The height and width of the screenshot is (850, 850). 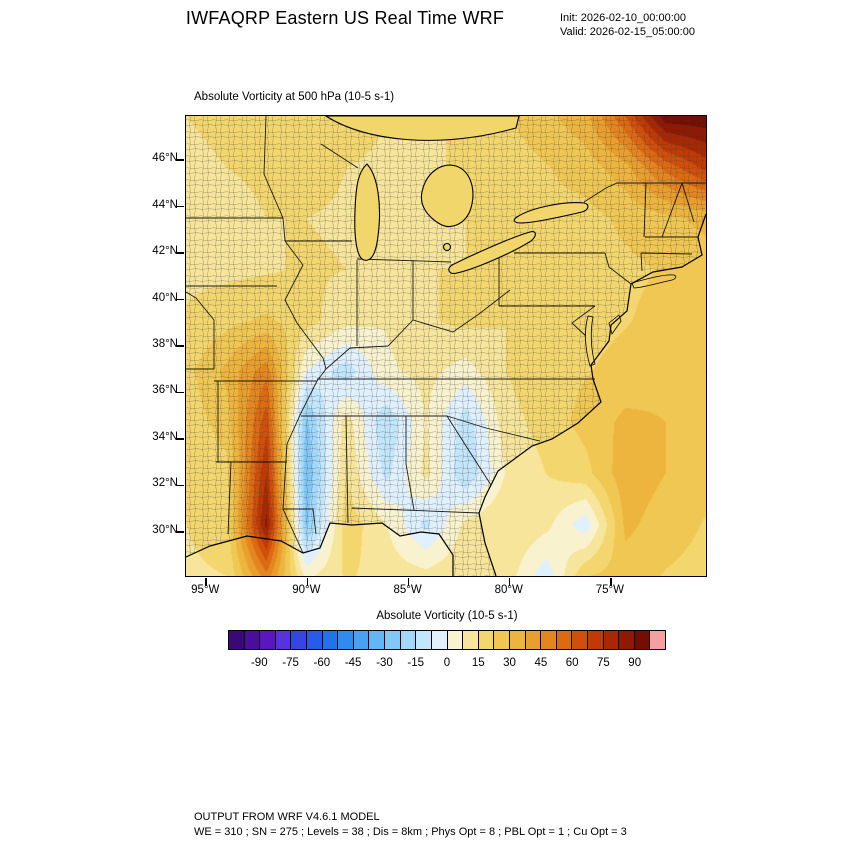 I want to click on colorbar-tick-label: -75, so click(x=290, y=663).